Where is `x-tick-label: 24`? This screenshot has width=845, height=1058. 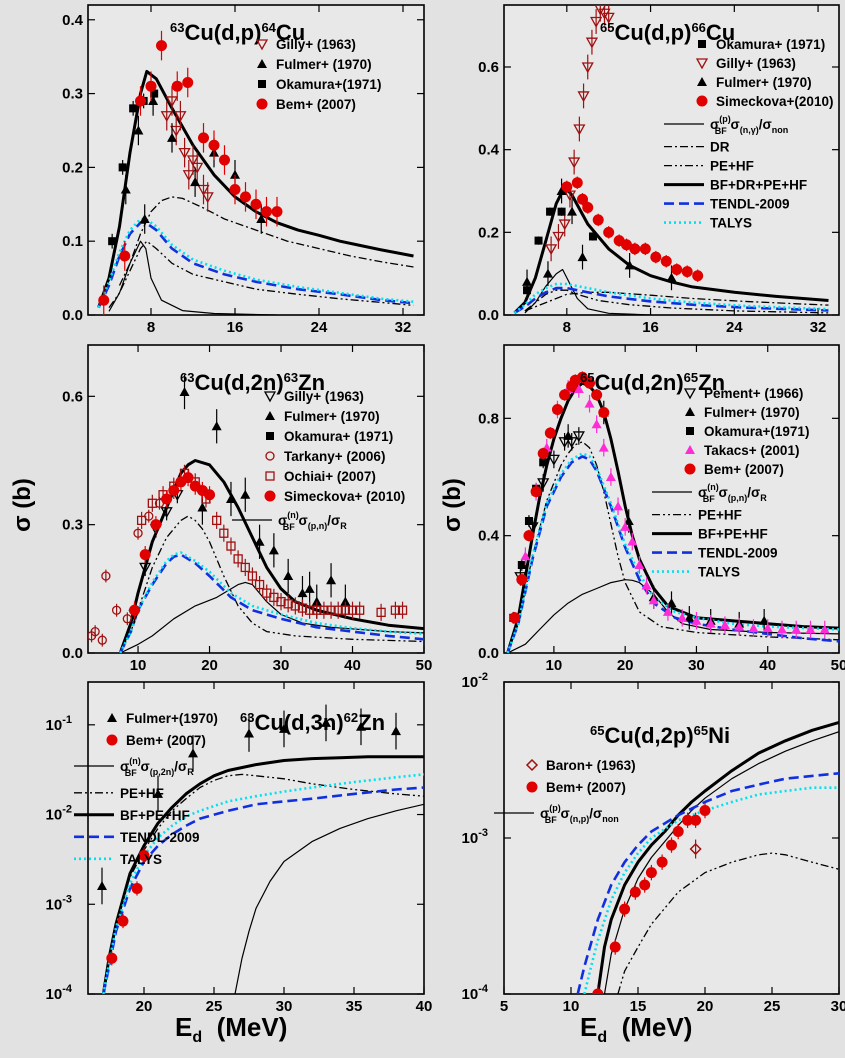
x-tick-label: 24 is located at coordinates (734, 327).